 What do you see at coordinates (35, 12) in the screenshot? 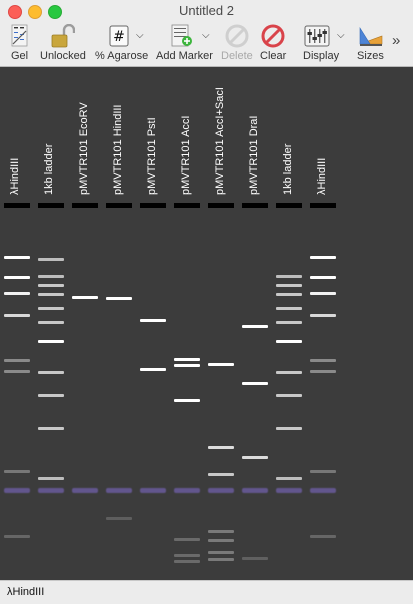
I see `minimize-window-button` at bounding box center [35, 12].